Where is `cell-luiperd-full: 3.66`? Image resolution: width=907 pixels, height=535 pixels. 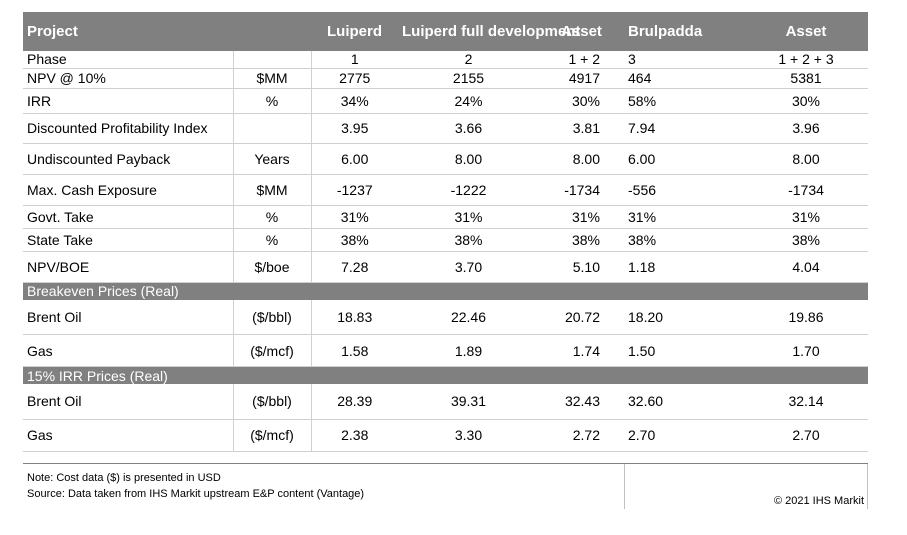
cell-luiperd-full: 3.66 is located at coordinates (468, 128).